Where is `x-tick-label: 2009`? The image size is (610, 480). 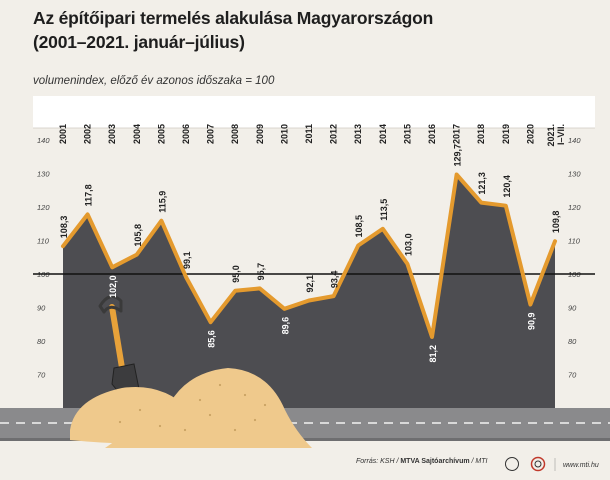 x-tick-label: 2009 is located at coordinates (260, 134).